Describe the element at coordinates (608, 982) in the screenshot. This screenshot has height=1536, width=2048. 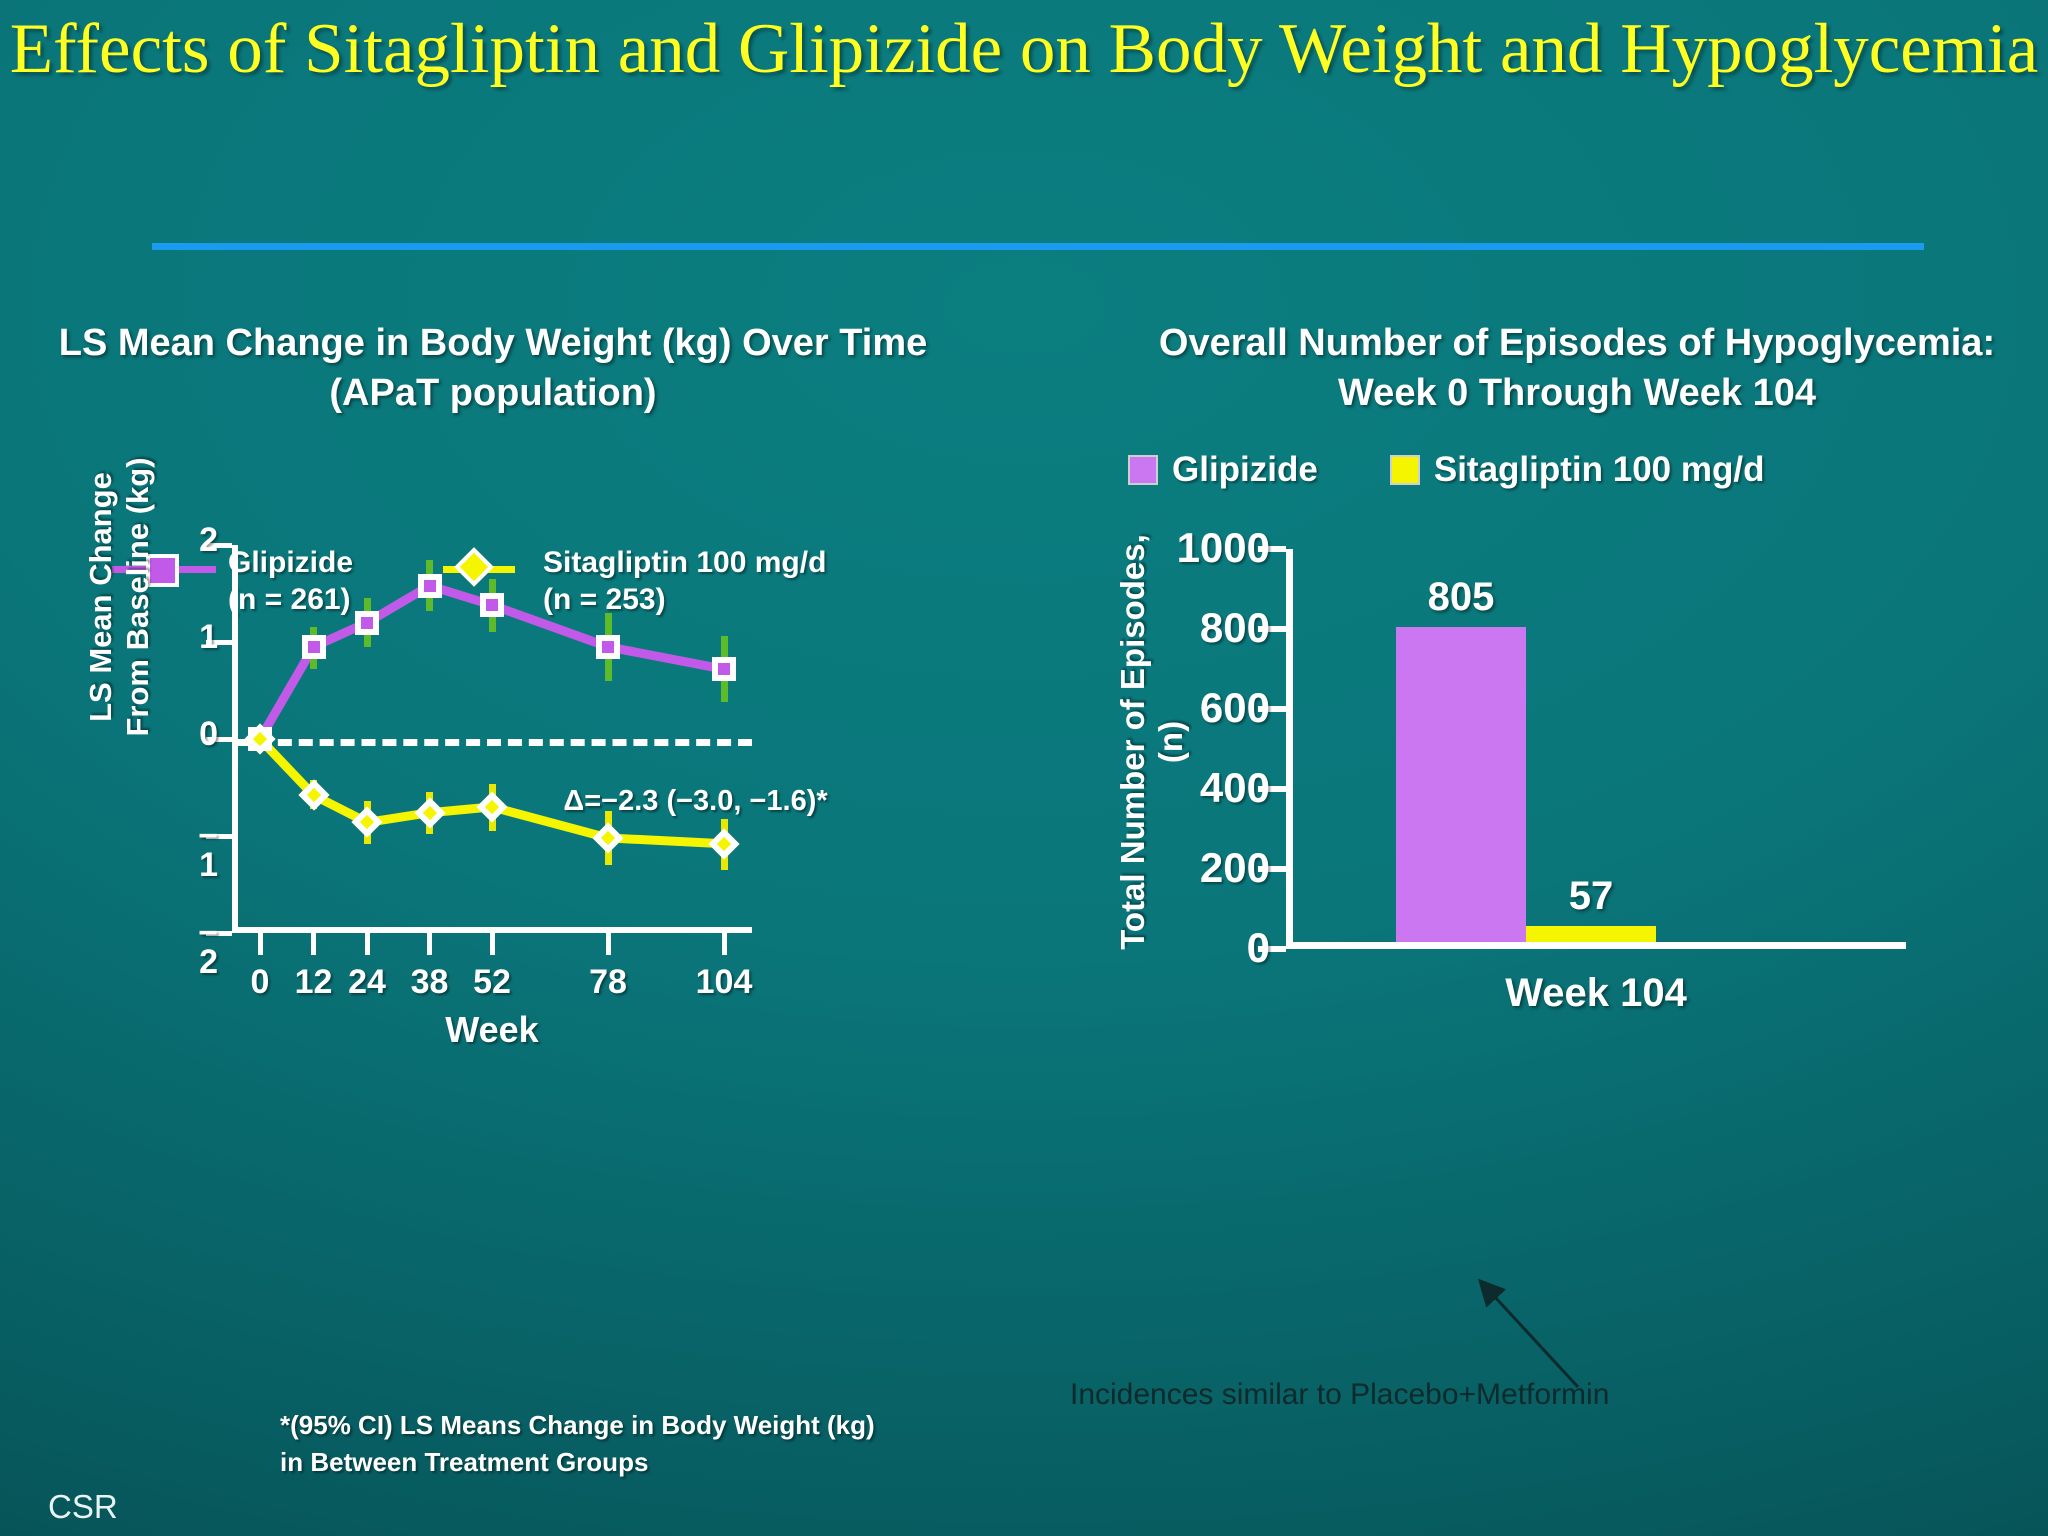
I see `x-axis-tick-label: 78` at that location.